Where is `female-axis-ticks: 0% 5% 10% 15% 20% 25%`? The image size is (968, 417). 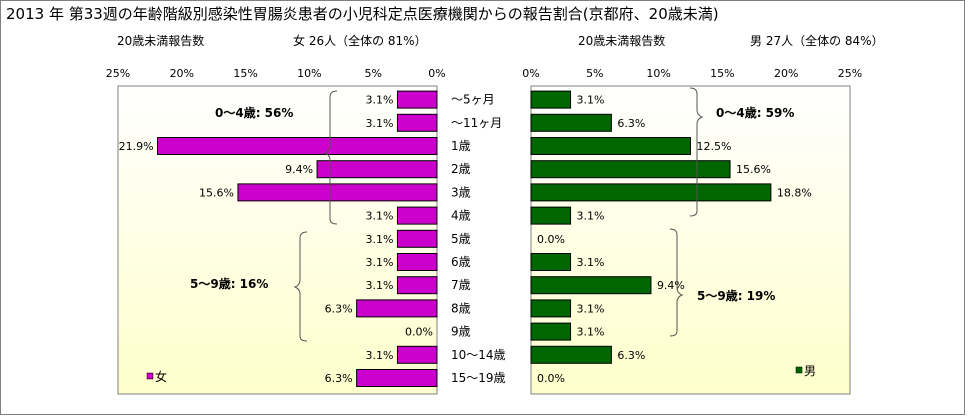 female-axis-ticks: 0% 5% 10% 15% 20% 25% is located at coordinates (276, 73).